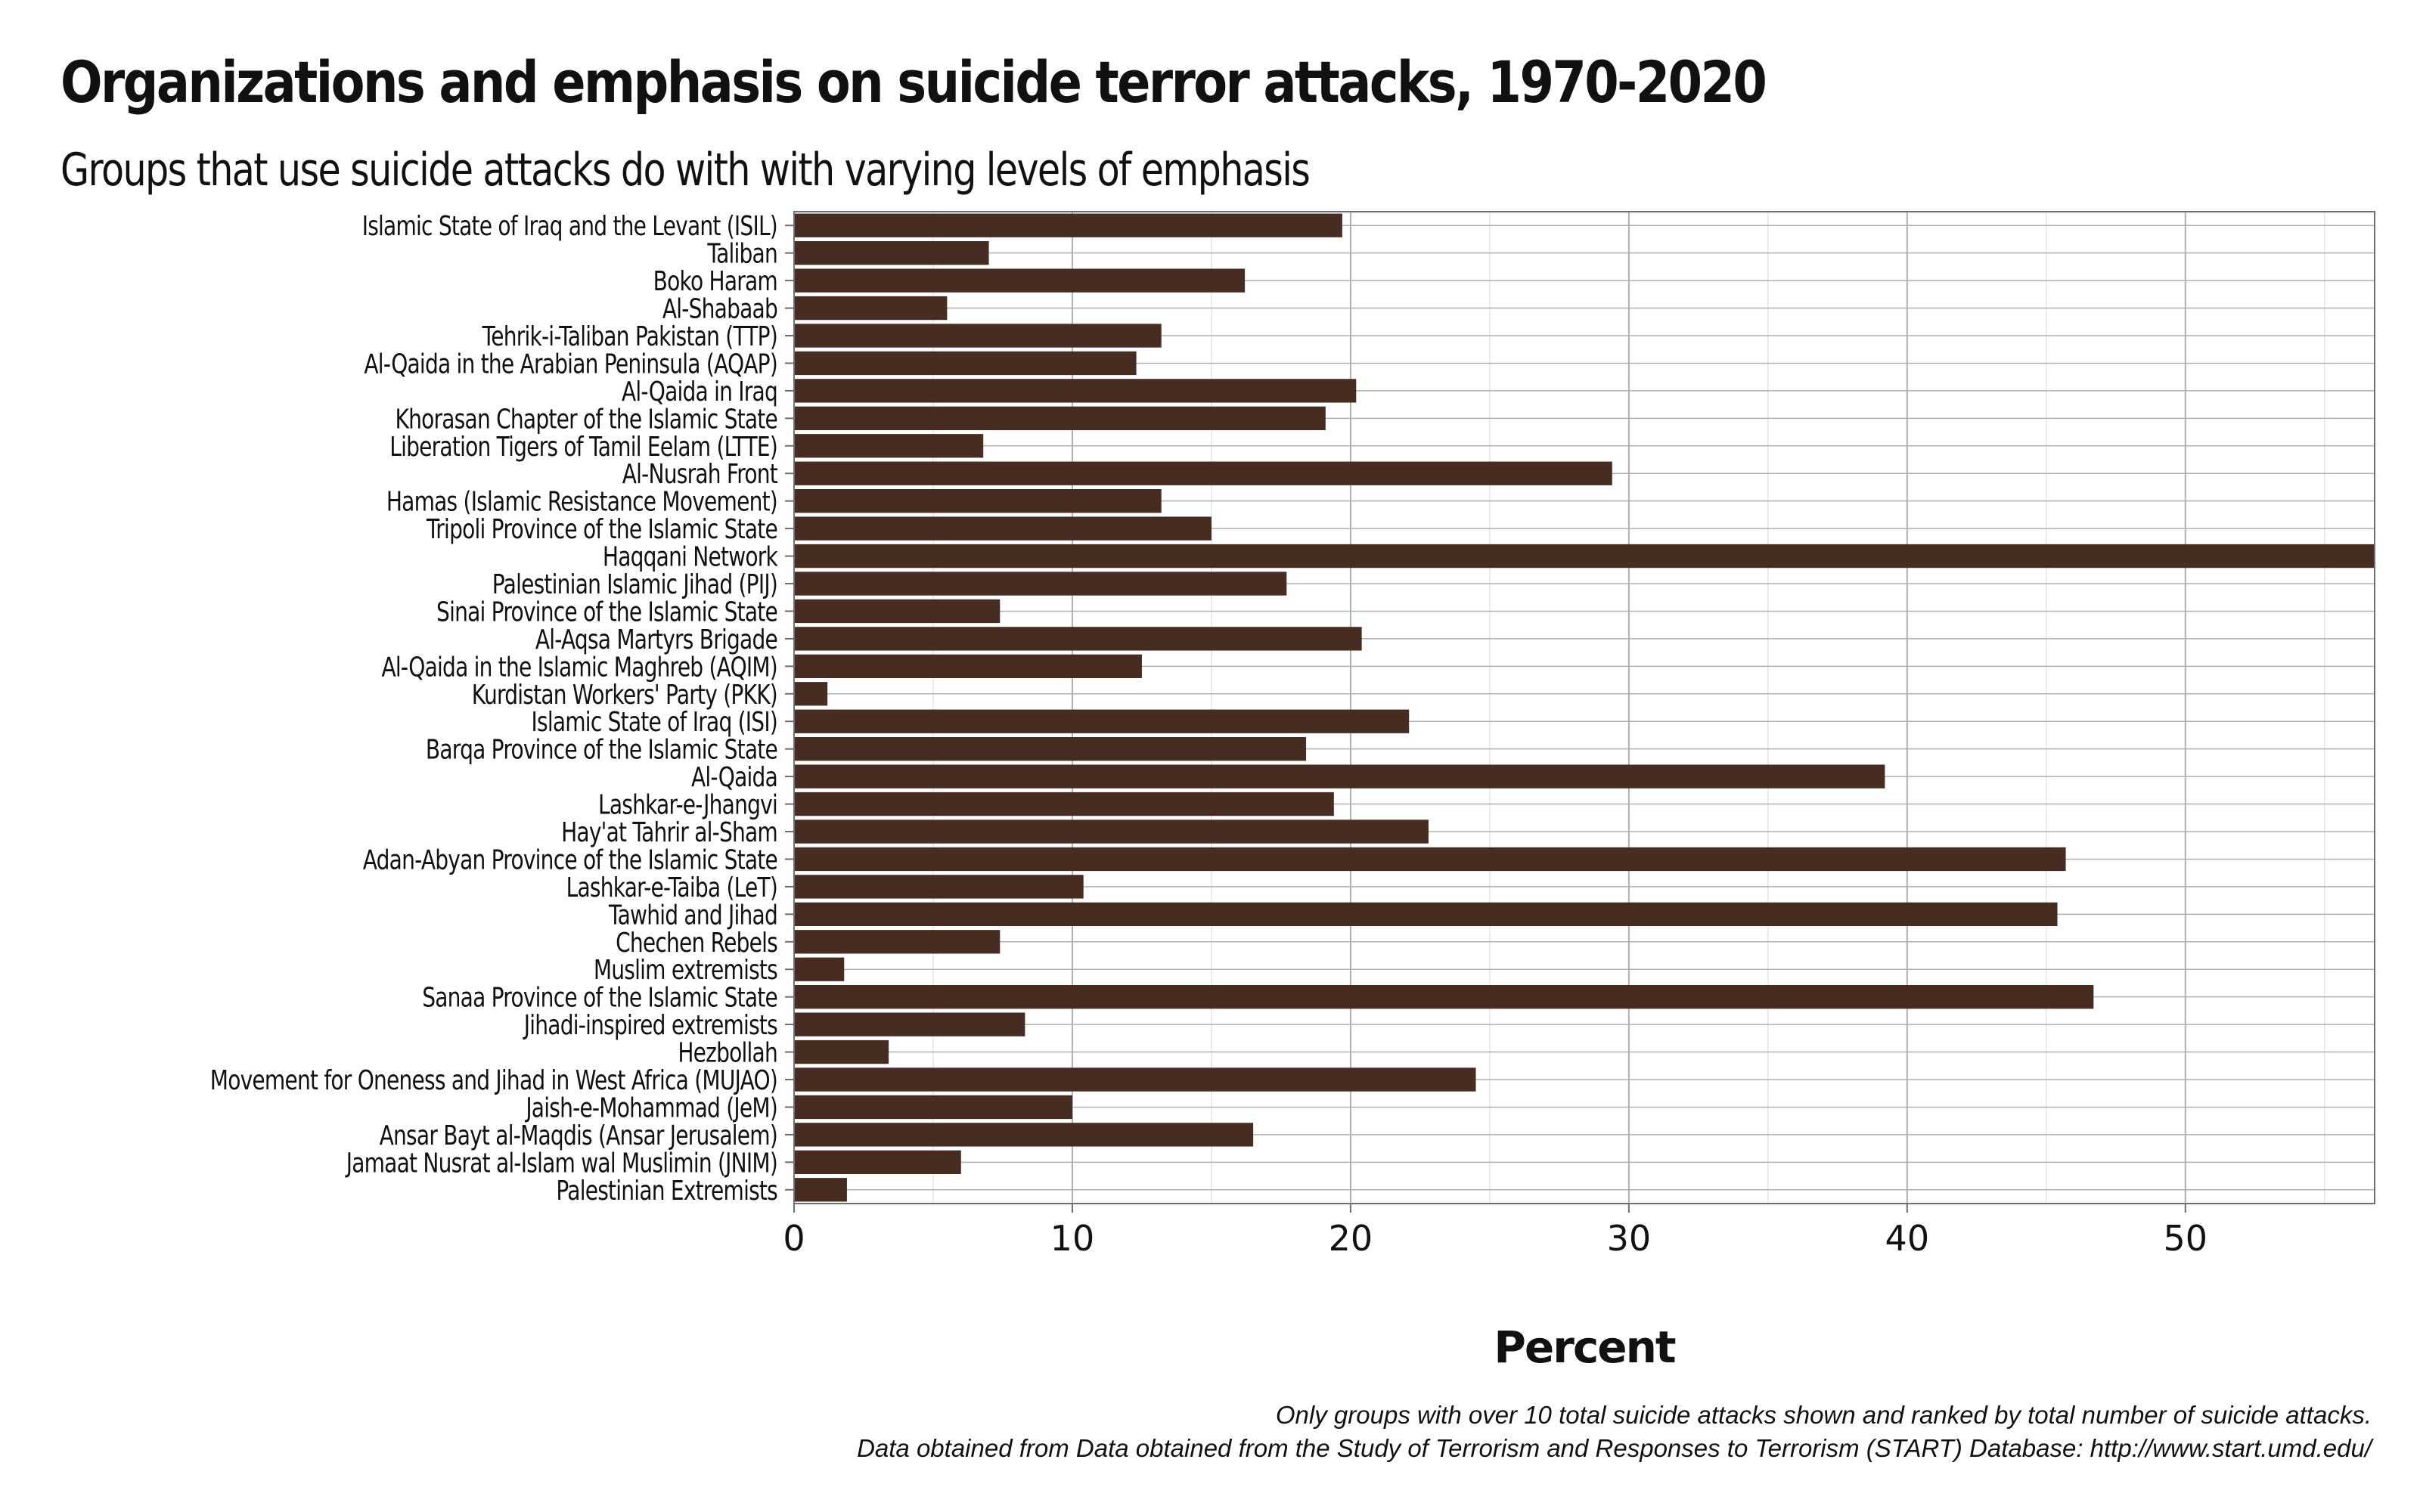 Image resolution: width=2420 pixels, height=1512 pixels. I want to click on category-label: Al-Nusrah Front, so click(699, 474).